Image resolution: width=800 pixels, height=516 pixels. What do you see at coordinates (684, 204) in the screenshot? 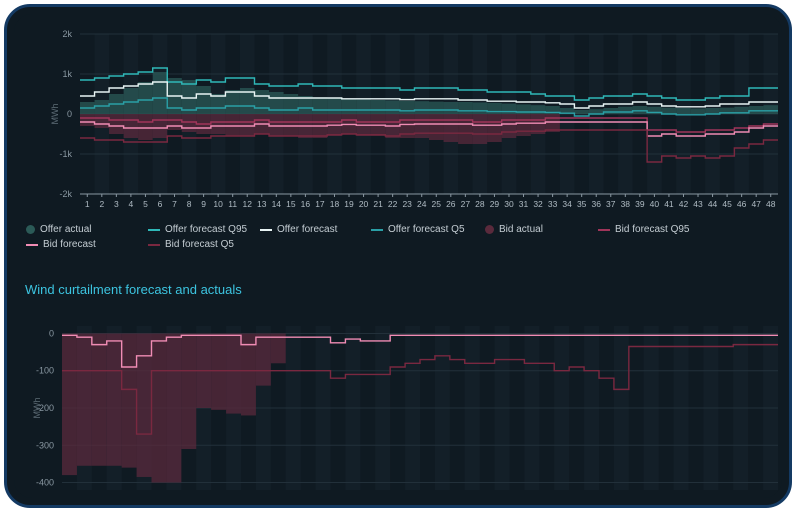
I see `x-tick-label: 42` at bounding box center [684, 204].